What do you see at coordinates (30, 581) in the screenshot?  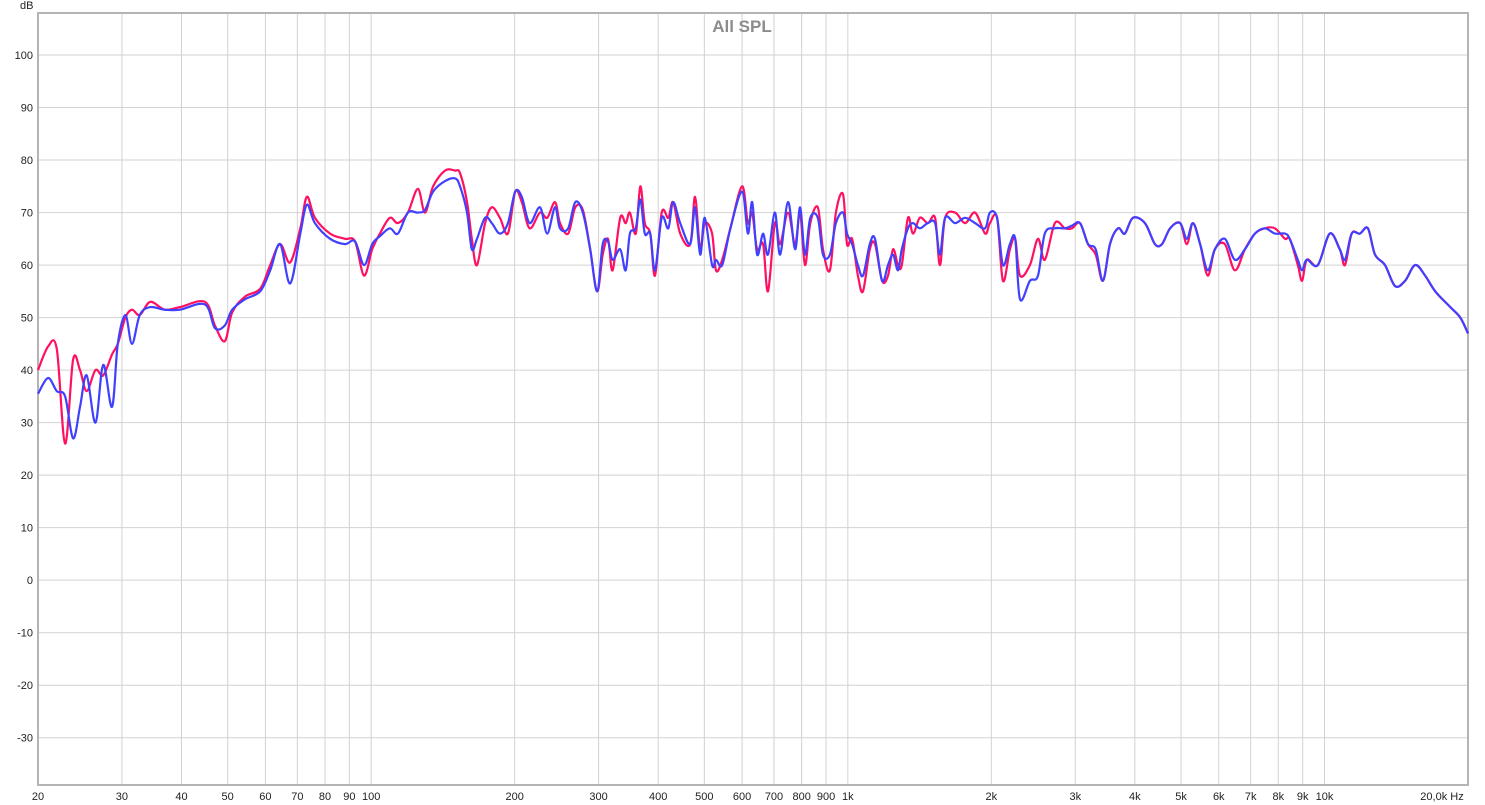 I see `y-tick-label: 0` at bounding box center [30, 581].